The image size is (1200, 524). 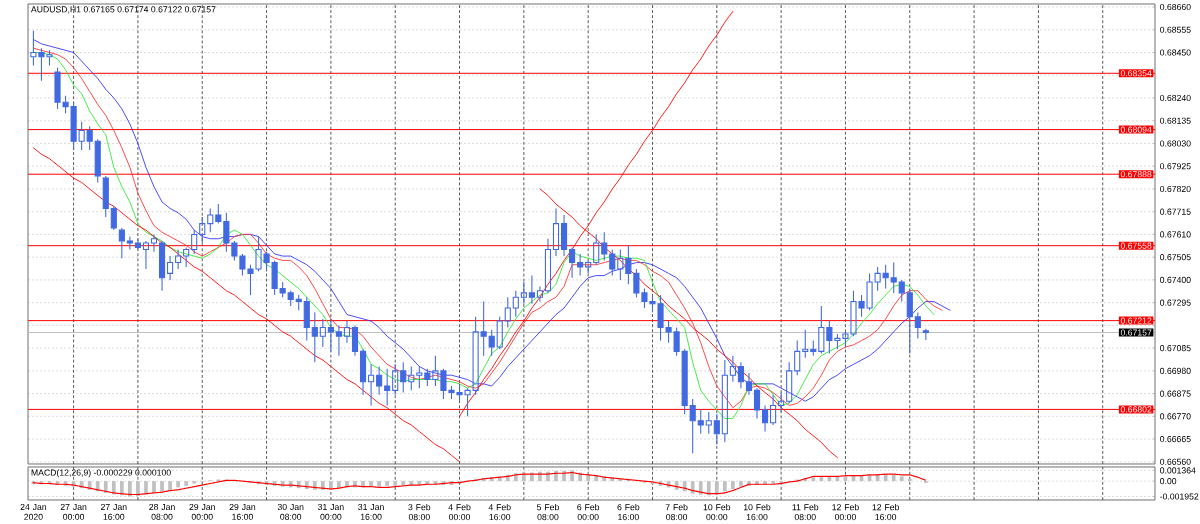 What do you see at coordinates (1175, 120) in the screenshot?
I see `y-tick-label: 0.68135` at bounding box center [1175, 120].